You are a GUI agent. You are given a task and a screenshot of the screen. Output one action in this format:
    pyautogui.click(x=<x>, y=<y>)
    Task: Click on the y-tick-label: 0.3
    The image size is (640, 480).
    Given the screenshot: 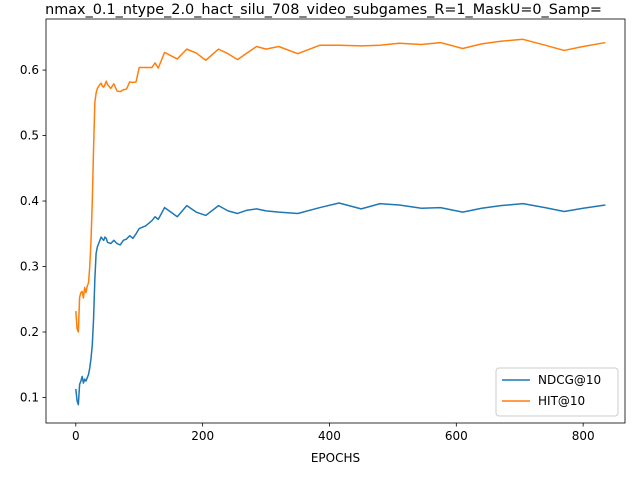 What is the action you would take?
    pyautogui.click(x=29, y=267)
    